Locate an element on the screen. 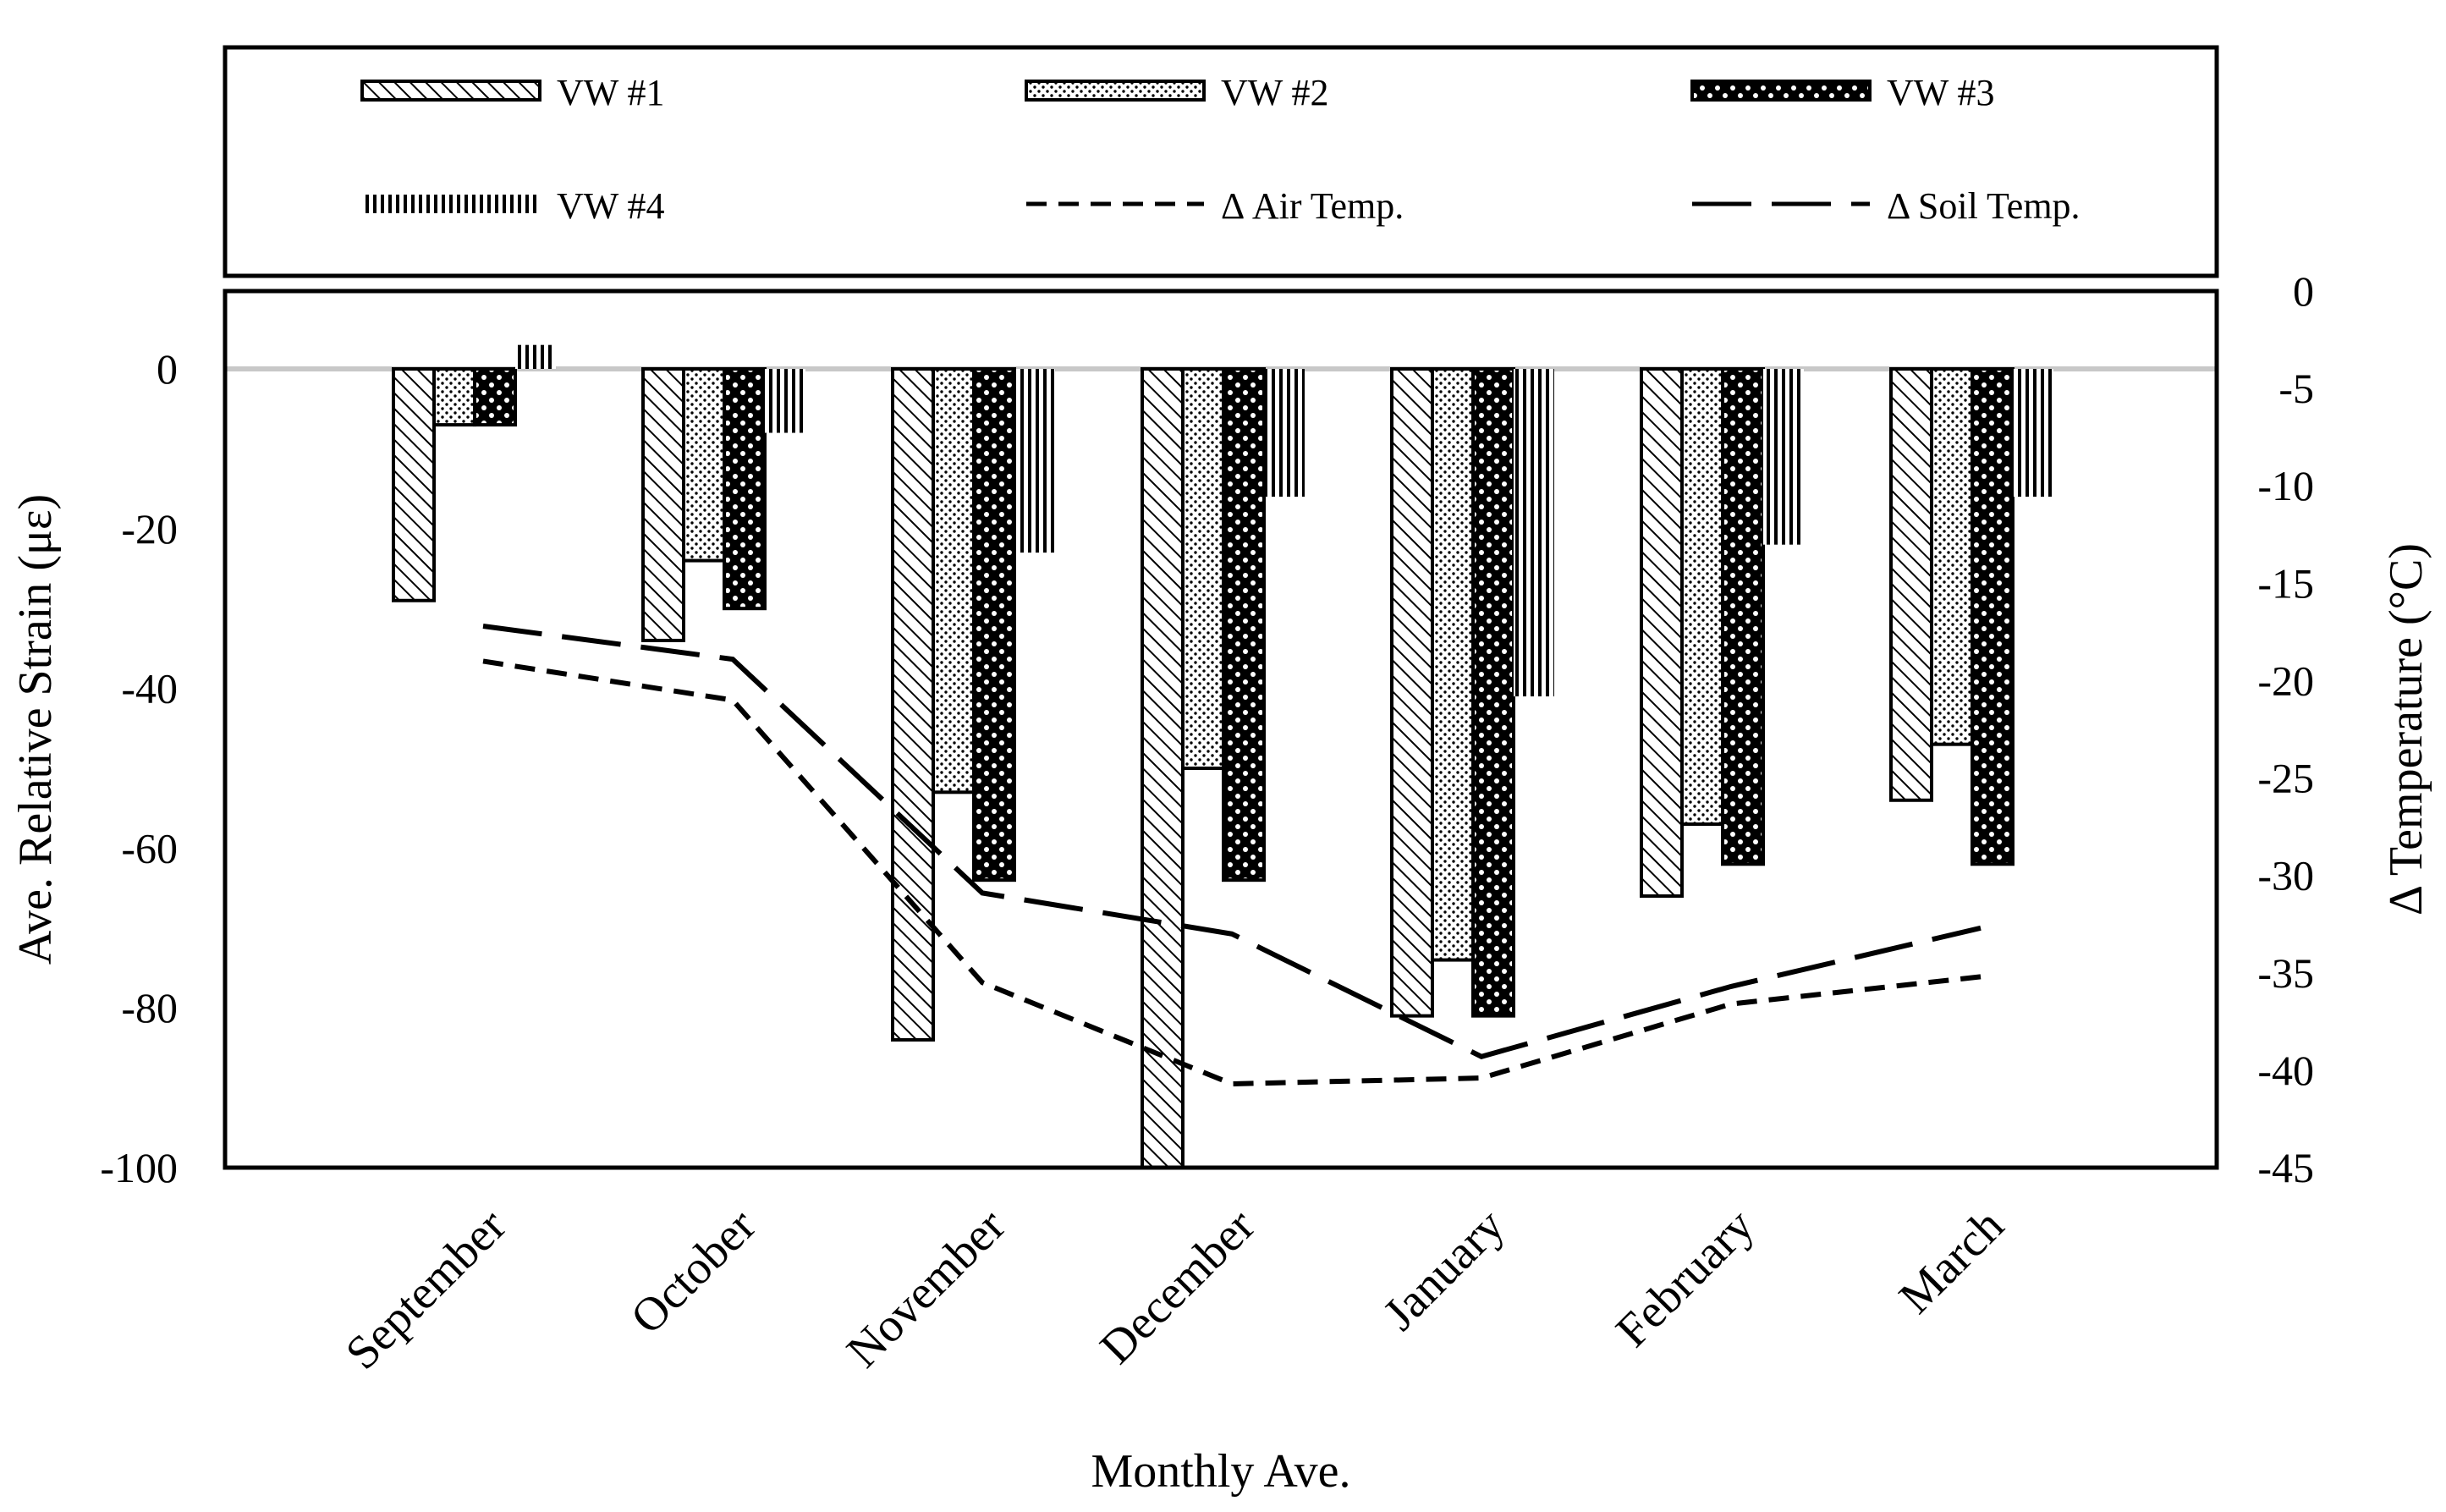 The width and height of the screenshot is (2446, 1512). legend-frame is located at coordinates (1221, 162).